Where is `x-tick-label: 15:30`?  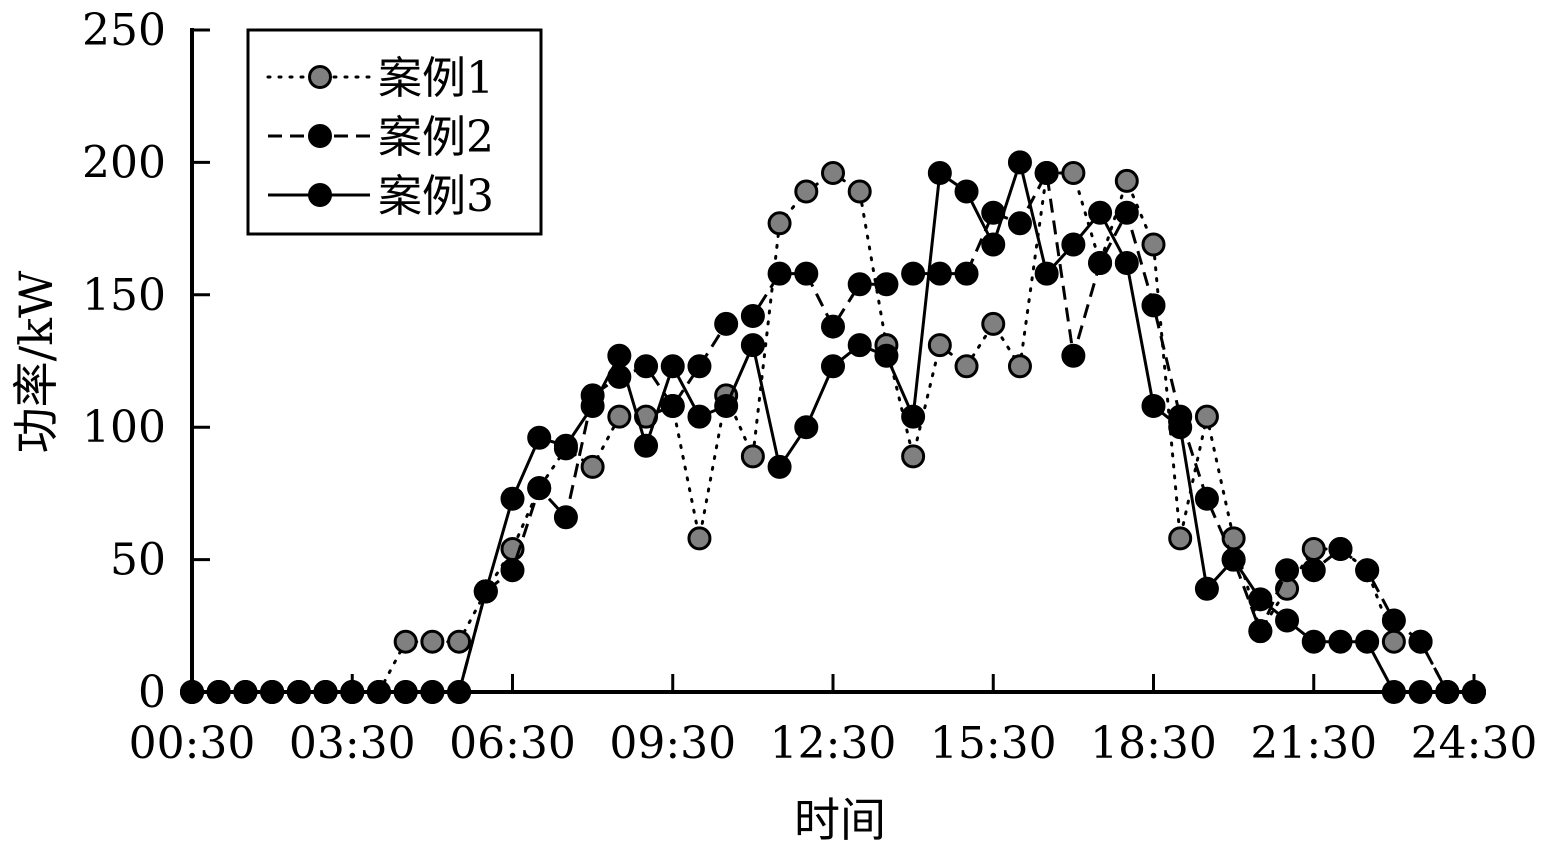
x-tick-label: 15:30 is located at coordinates (993, 743).